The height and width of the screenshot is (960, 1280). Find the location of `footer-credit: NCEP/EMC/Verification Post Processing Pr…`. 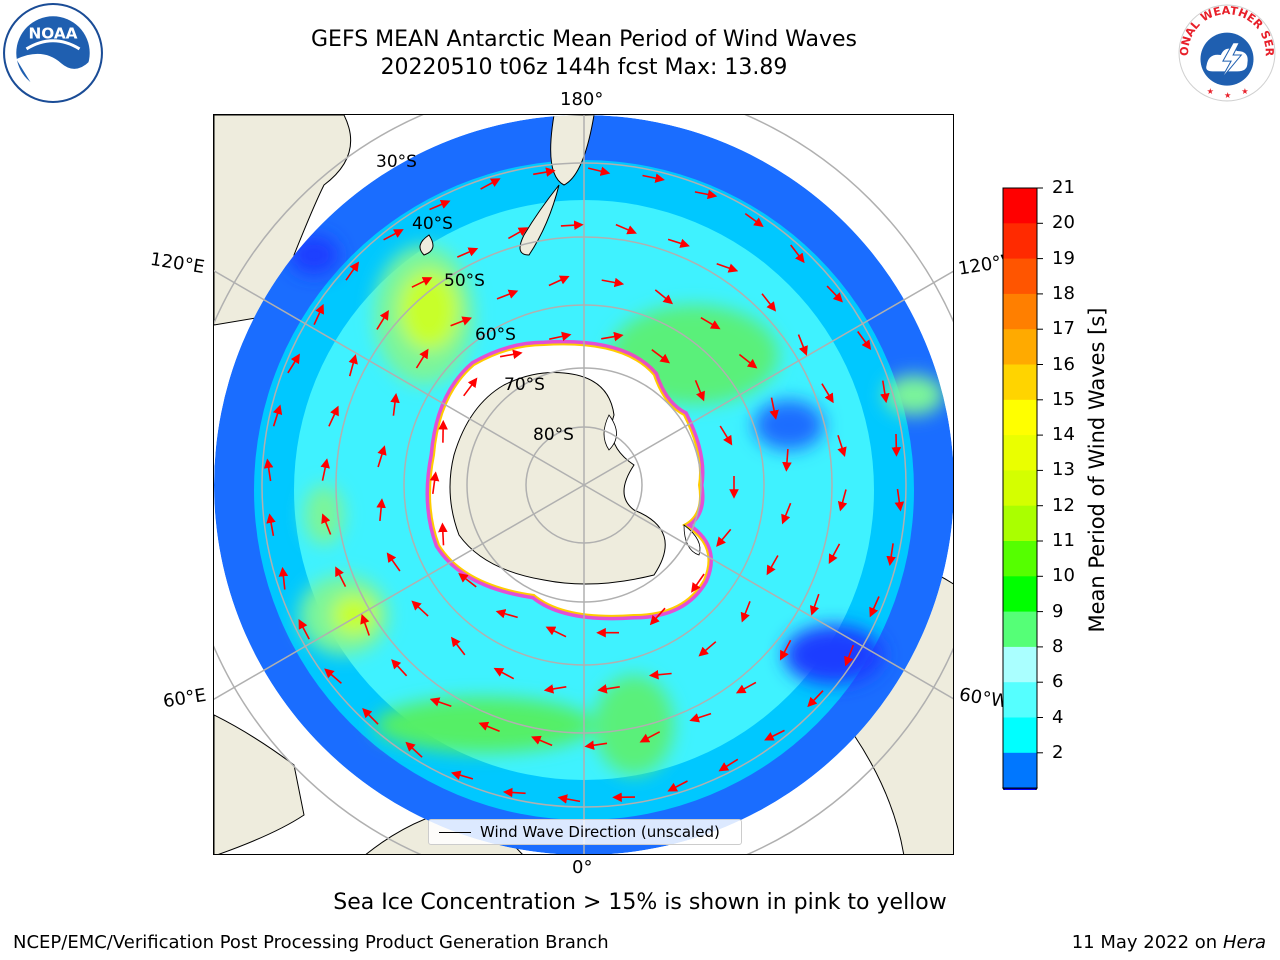

footer-credit: NCEP/EMC/Verification Post Processing Pr… is located at coordinates (311, 942).